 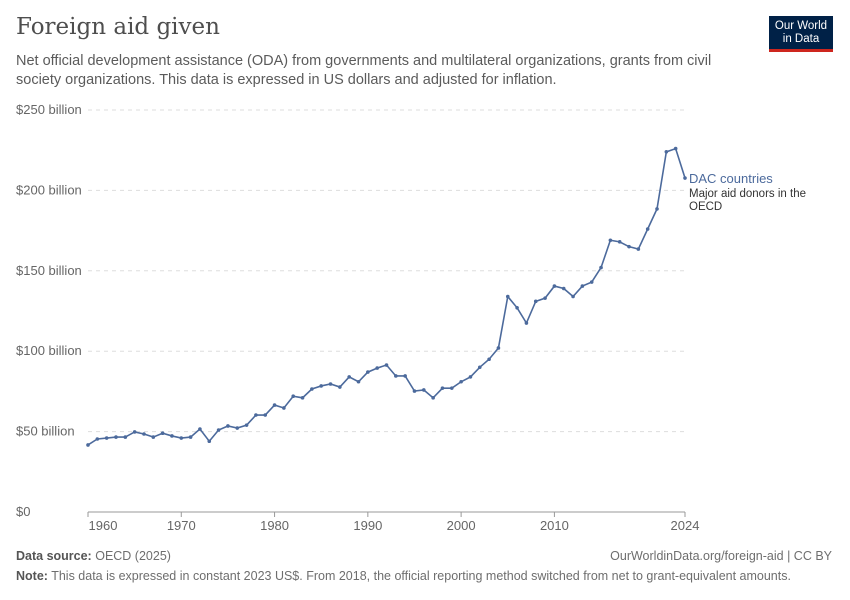 I want to click on x-tick-label: 2010, so click(x=554, y=525).